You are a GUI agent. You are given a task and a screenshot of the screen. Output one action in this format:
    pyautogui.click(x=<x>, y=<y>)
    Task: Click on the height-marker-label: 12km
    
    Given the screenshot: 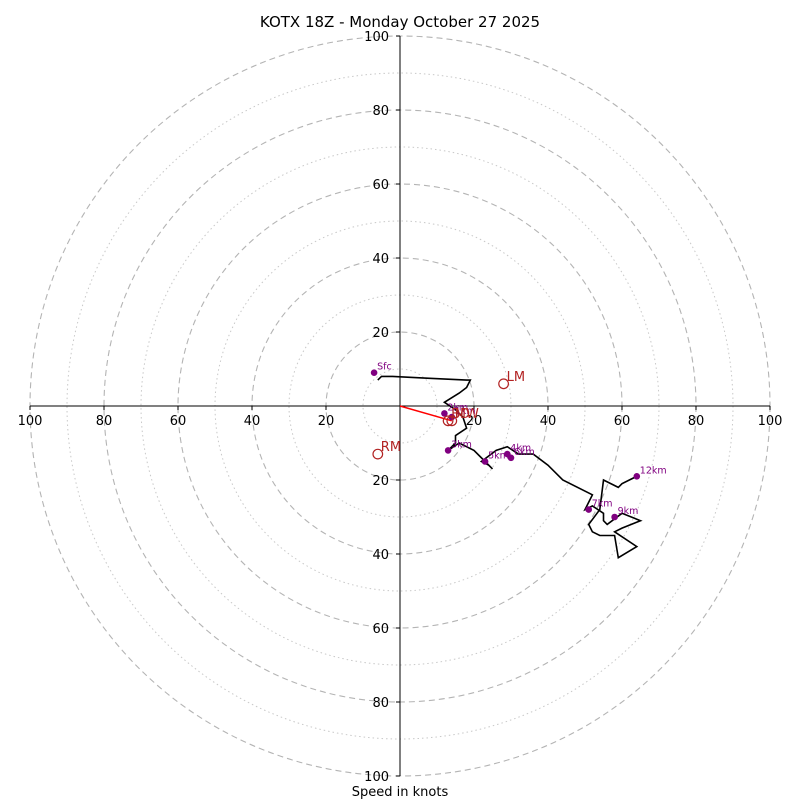 What is the action you would take?
    pyautogui.click(x=653, y=470)
    